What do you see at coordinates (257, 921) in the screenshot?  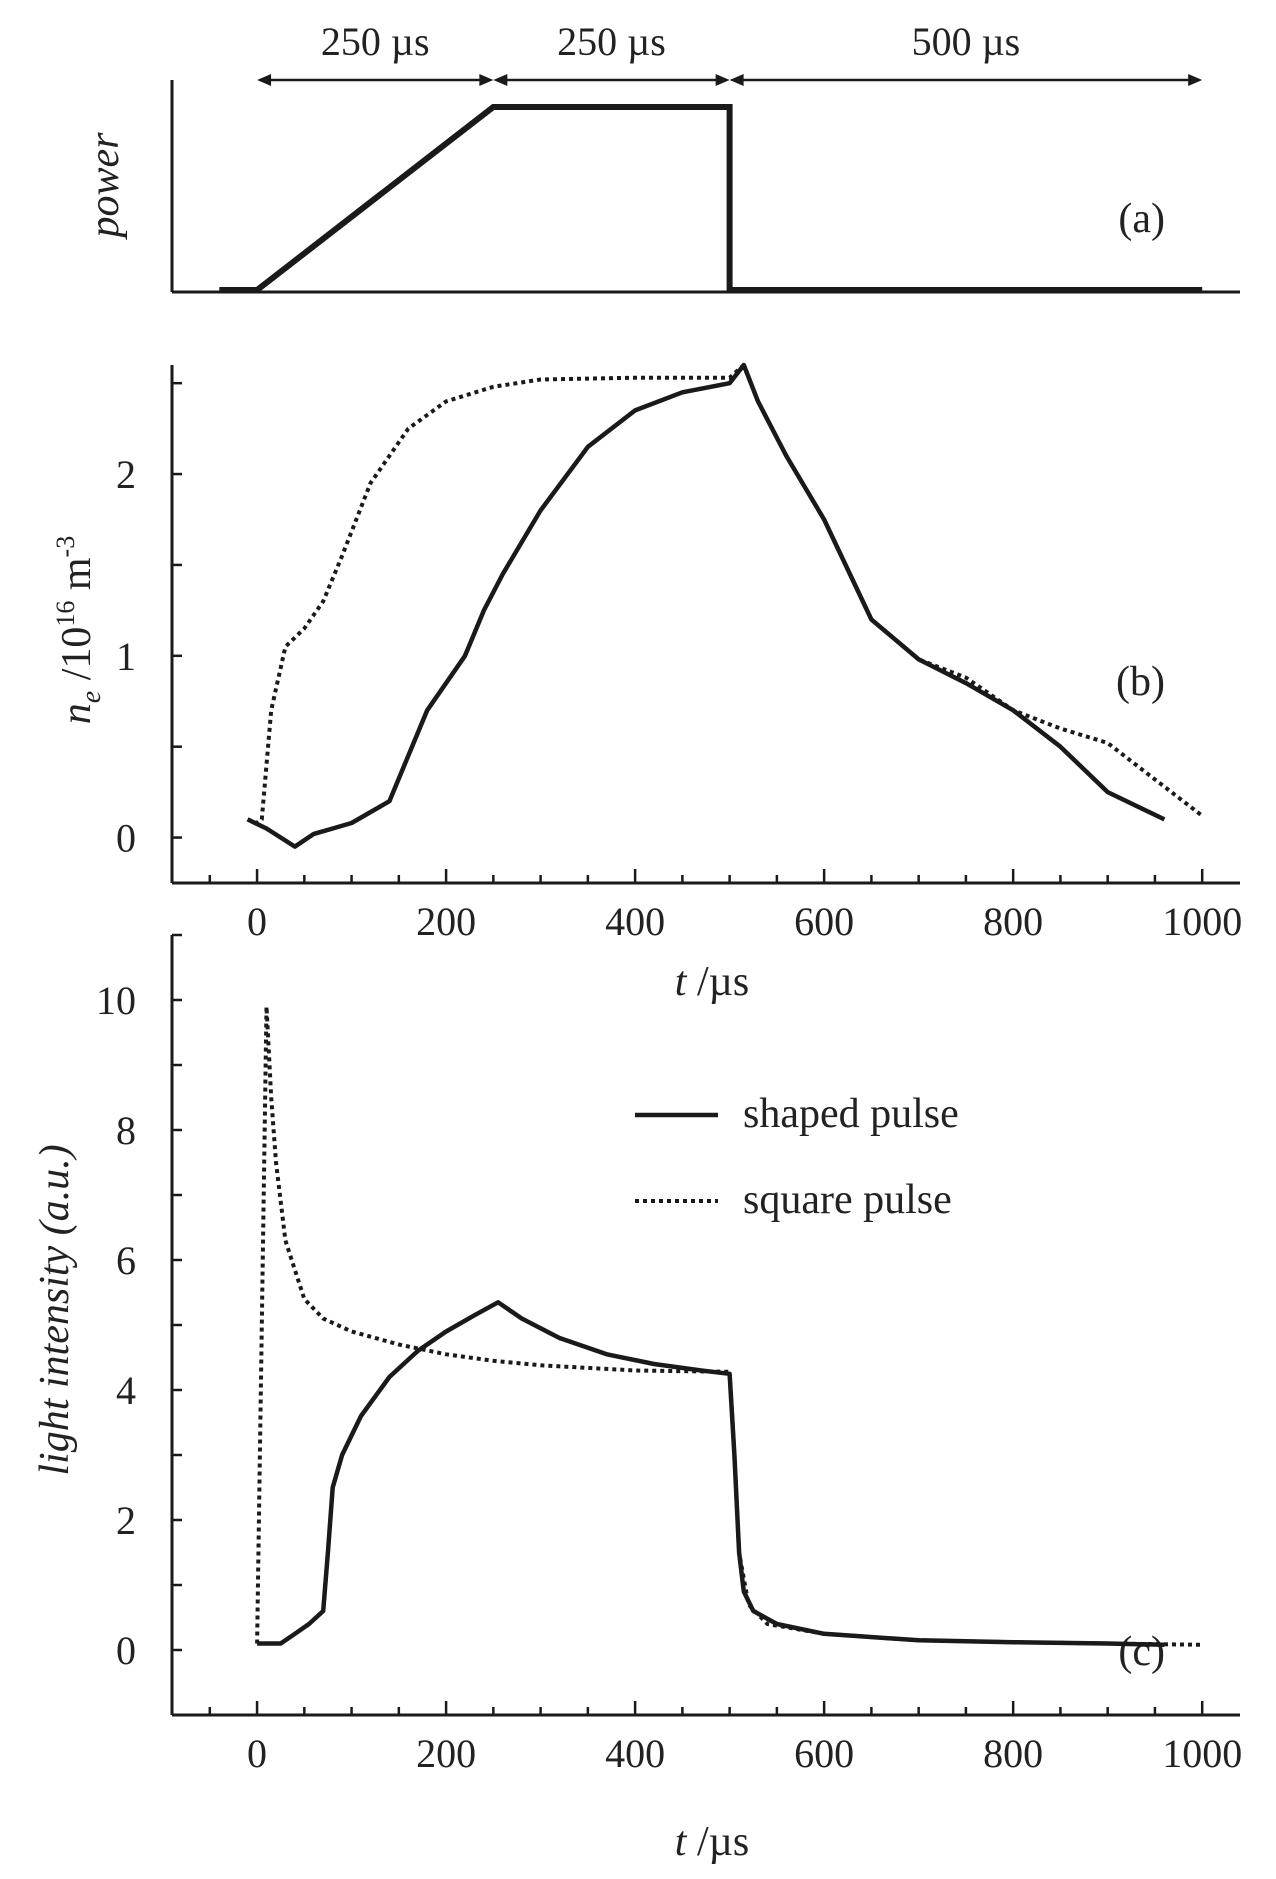 I see `panel-b-x-tick-label: 0` at bounding box center [257, 921].